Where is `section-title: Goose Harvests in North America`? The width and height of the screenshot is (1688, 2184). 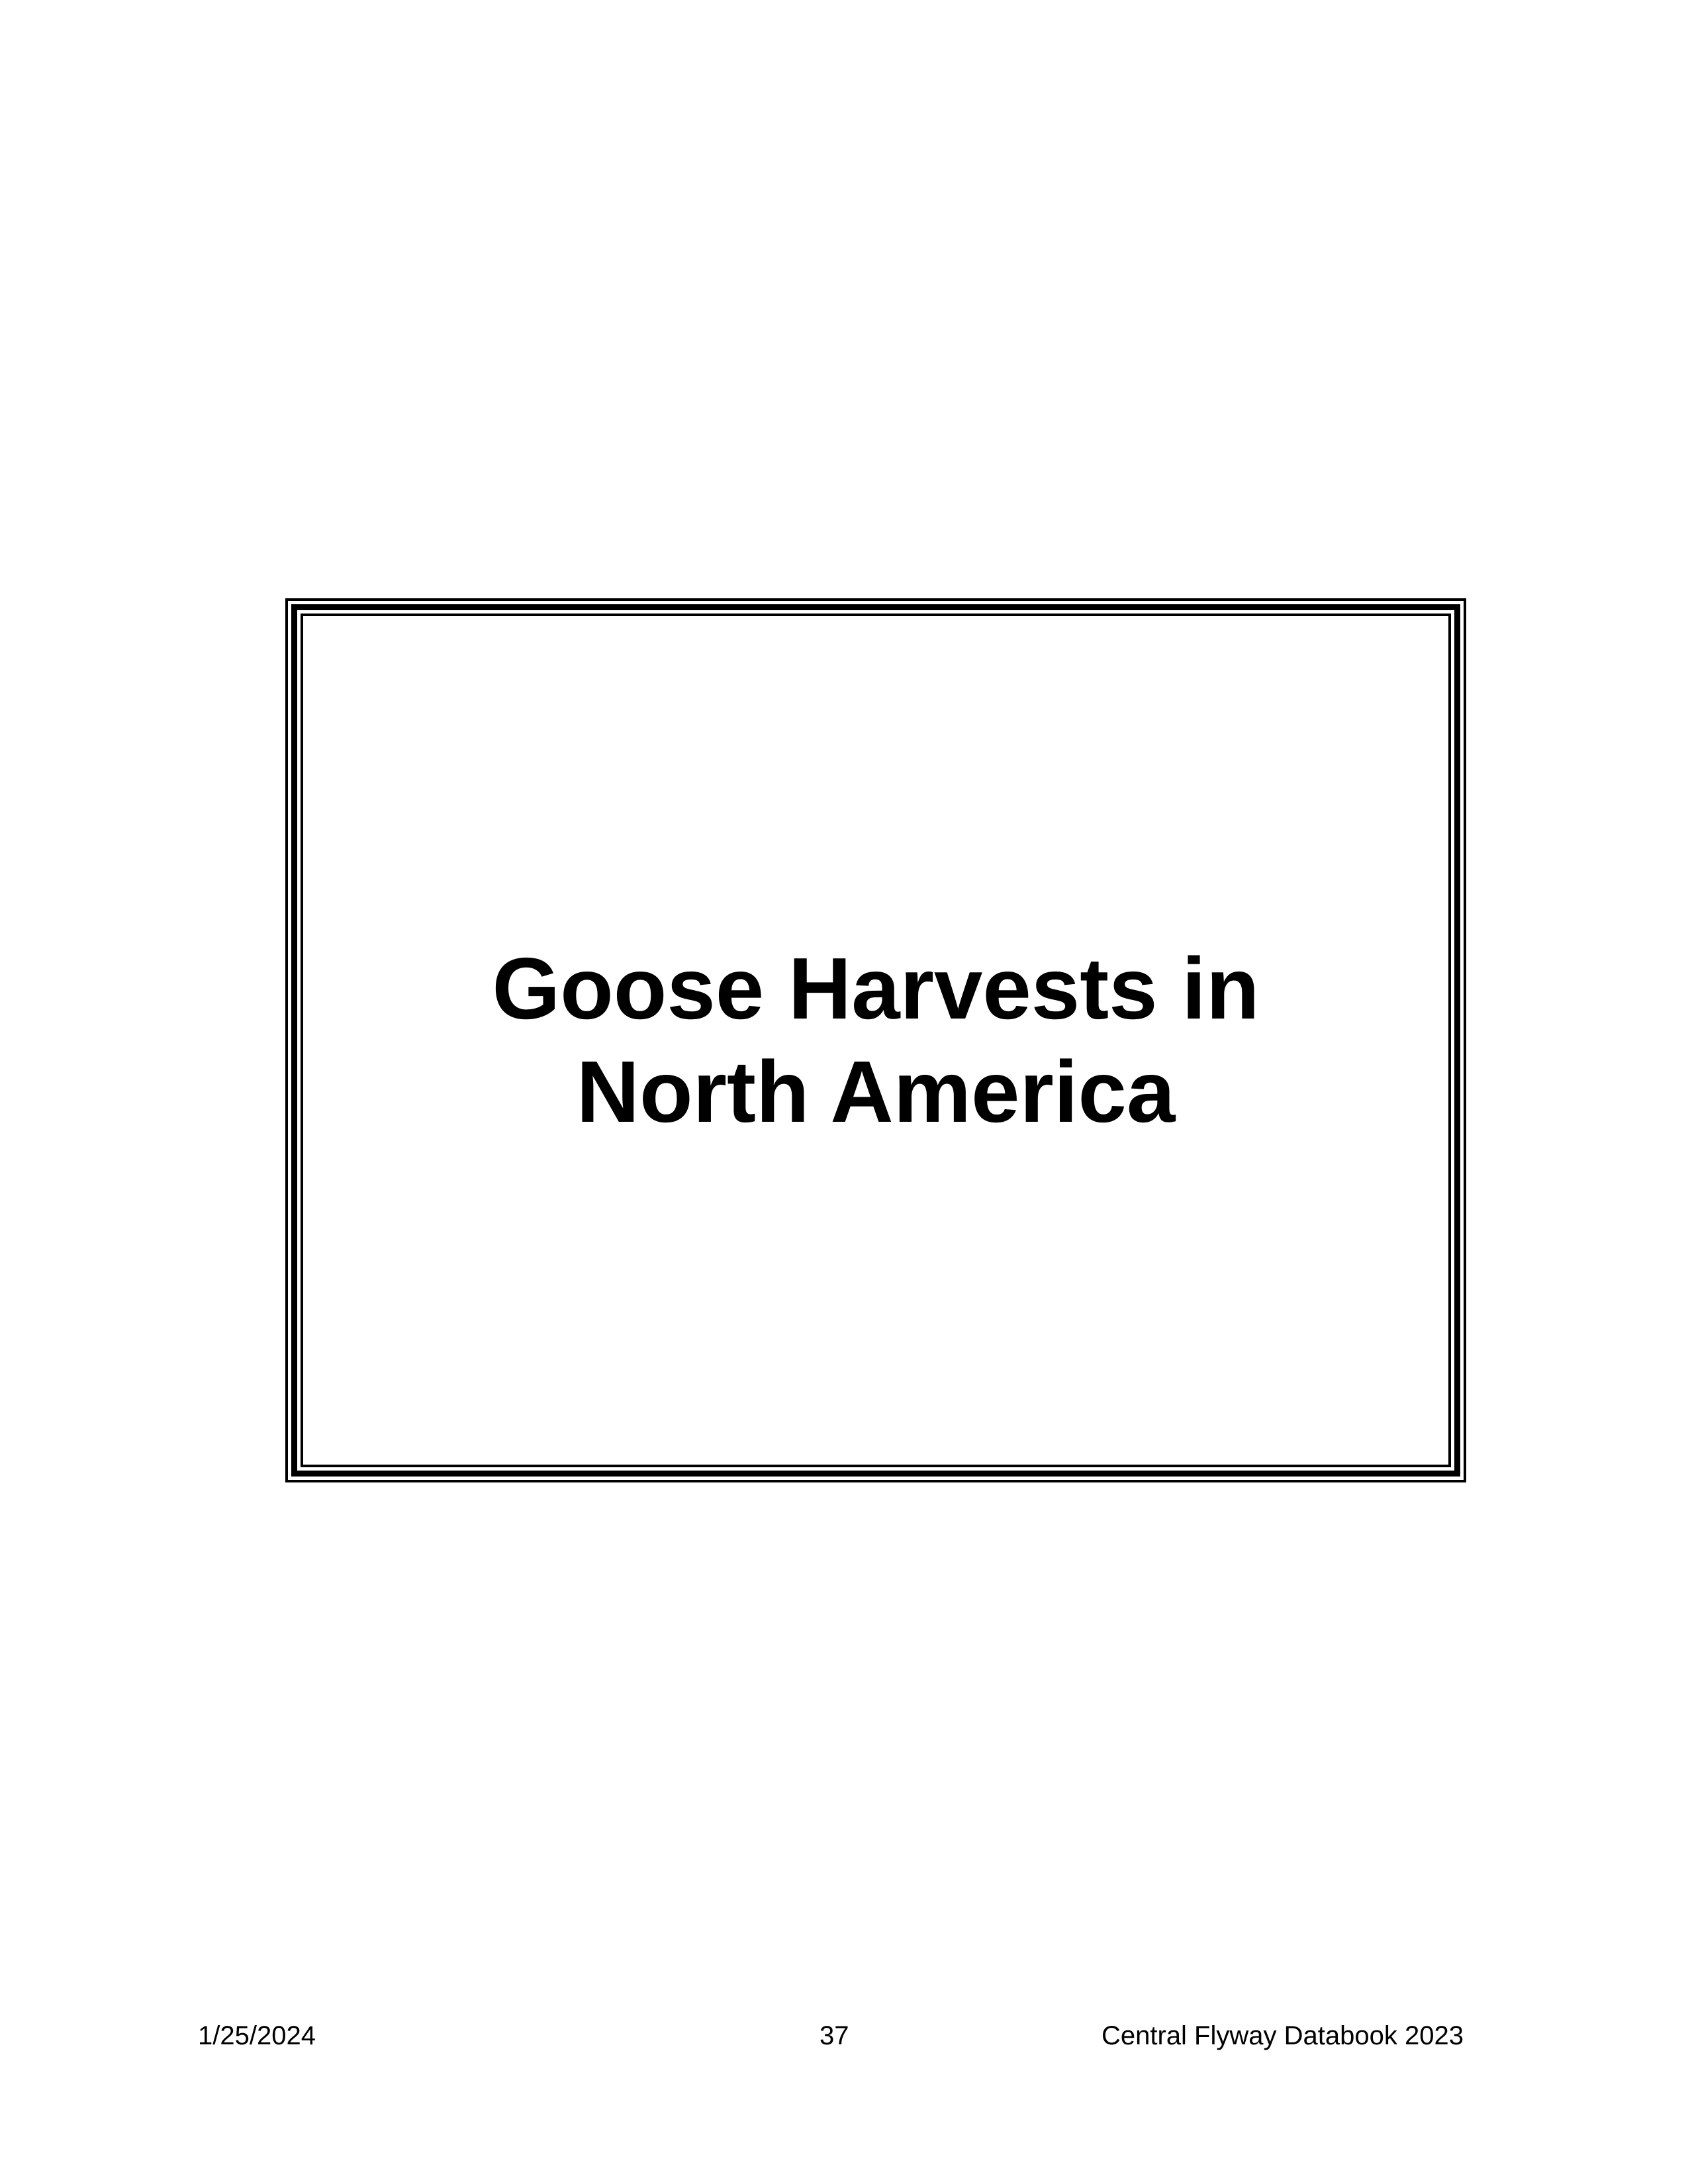 section-title: Goose Harvests in North America is located at coordinates (875, 1040).